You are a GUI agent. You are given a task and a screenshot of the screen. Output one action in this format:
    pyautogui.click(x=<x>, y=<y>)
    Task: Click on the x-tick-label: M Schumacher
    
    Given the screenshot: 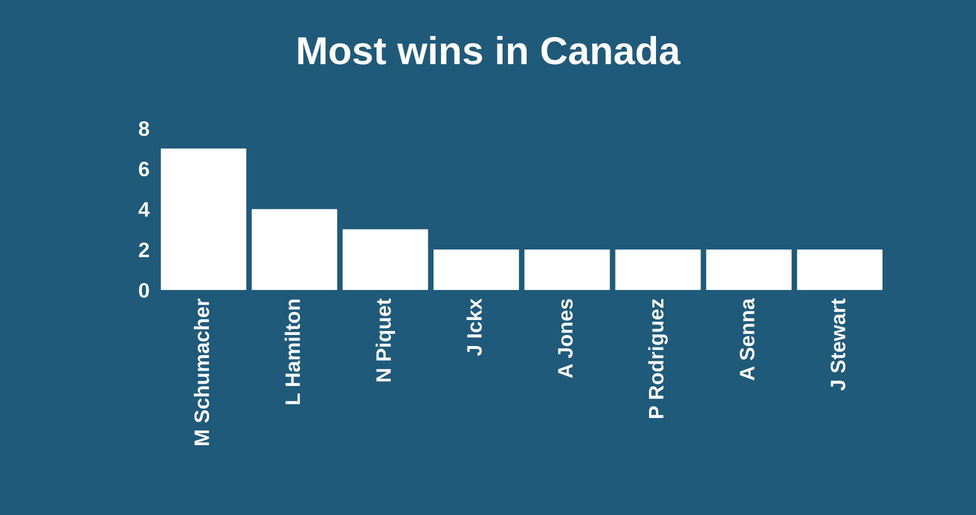 What is the action you would take?
    pyautogui.click(x=202, y=372)
    